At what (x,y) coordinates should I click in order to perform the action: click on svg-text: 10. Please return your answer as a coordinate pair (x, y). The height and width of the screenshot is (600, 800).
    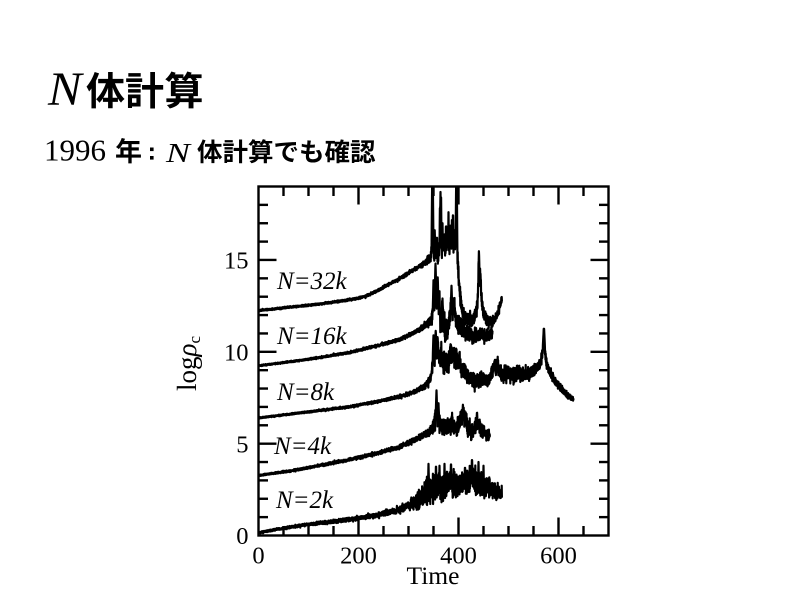
    Looking at the image, I should click on (236, 353).